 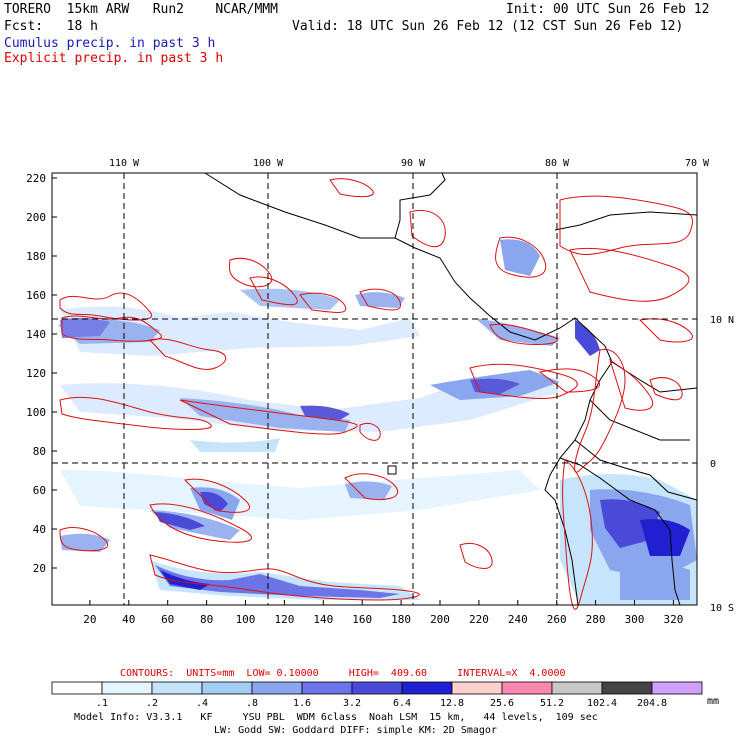 What do you see at coordinates (352, 703) in the screenshot?
I see `colorbar-label: 3.2` at bounding box center [352, 703].